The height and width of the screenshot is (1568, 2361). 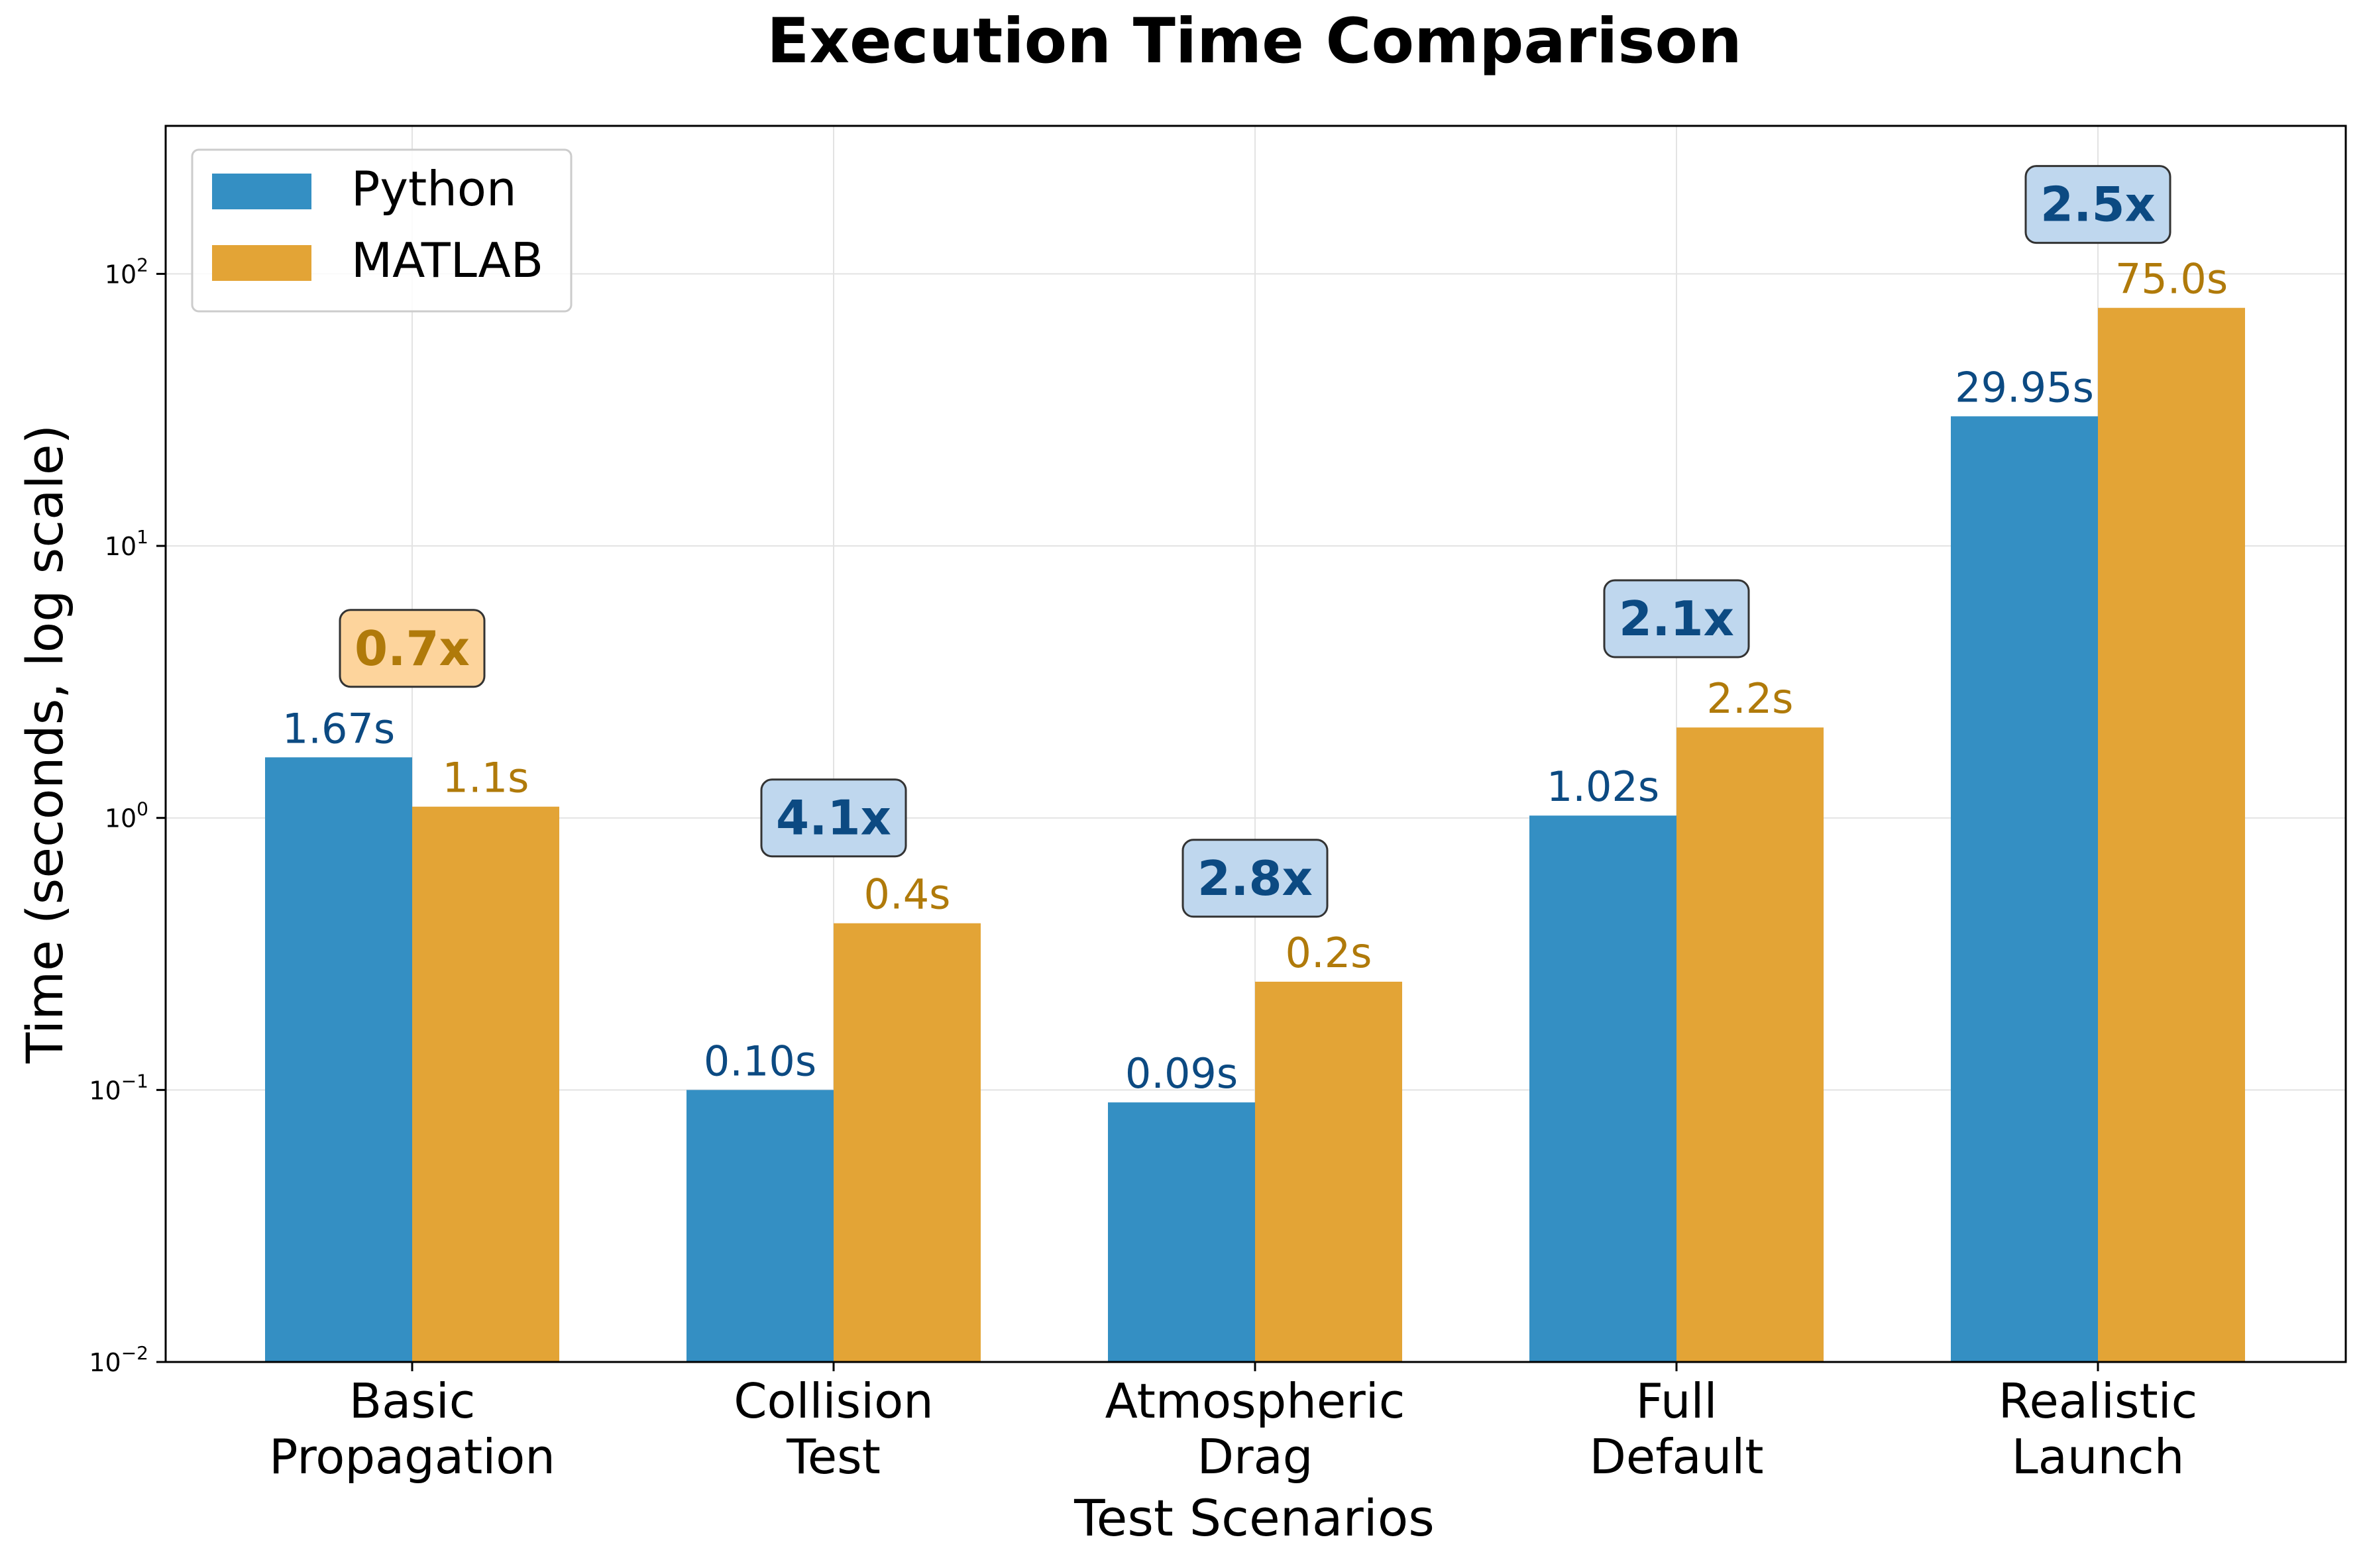 What do you see at coordinates (134, 1353) in the screenshot?
I see `y-tick-exponent: −2` at bounding box center [134, 1353].